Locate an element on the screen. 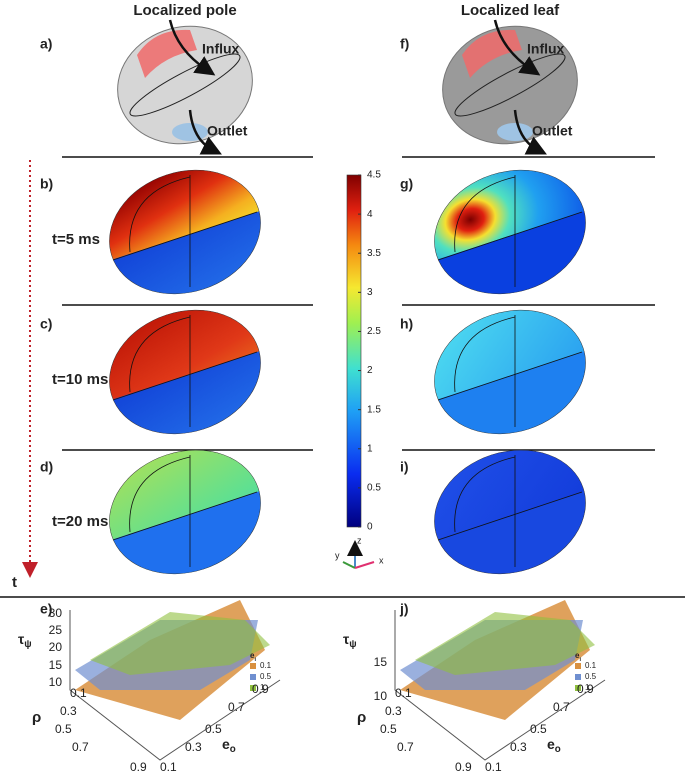 This screenshot has height=779, width=685. colorbar-tick-label: 2 is located at coordinates (370, 370).